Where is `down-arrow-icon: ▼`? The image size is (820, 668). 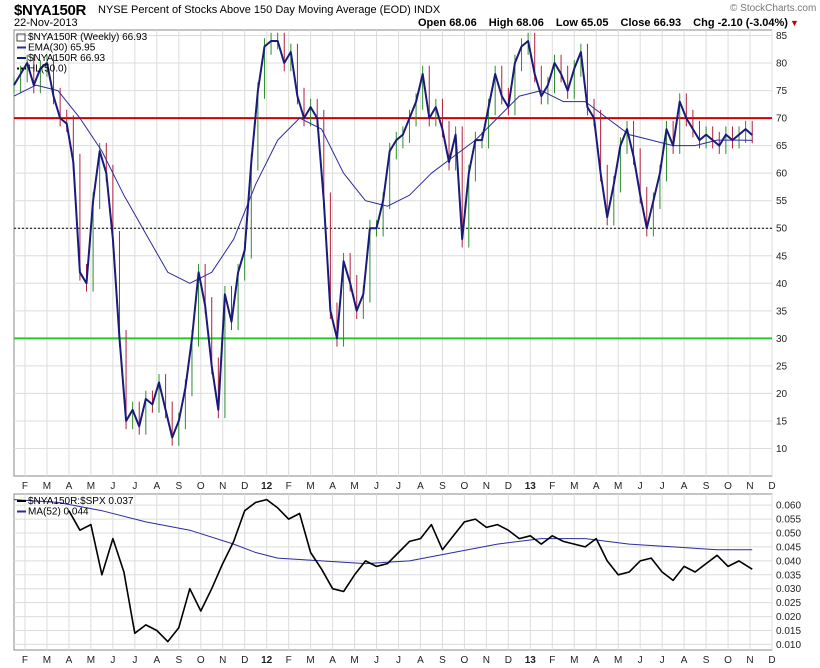 down-arrow-icon: ▼ is located at coordinates (794, 23).